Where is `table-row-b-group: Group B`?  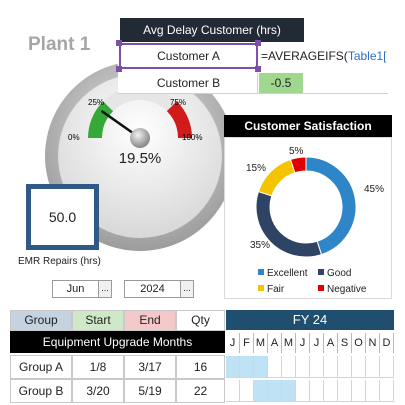
table-row-b-group: Group B is located at coordinates (41, 391).